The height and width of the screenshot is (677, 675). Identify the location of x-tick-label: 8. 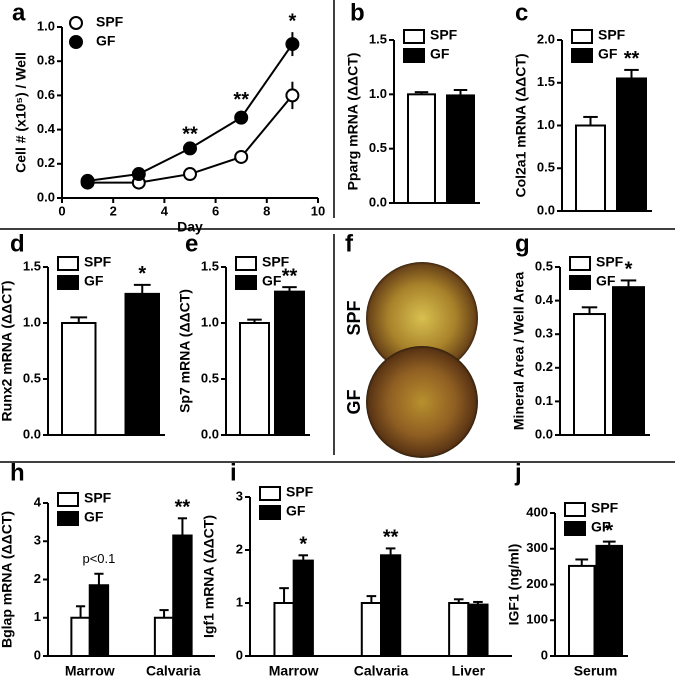
(266, 210).